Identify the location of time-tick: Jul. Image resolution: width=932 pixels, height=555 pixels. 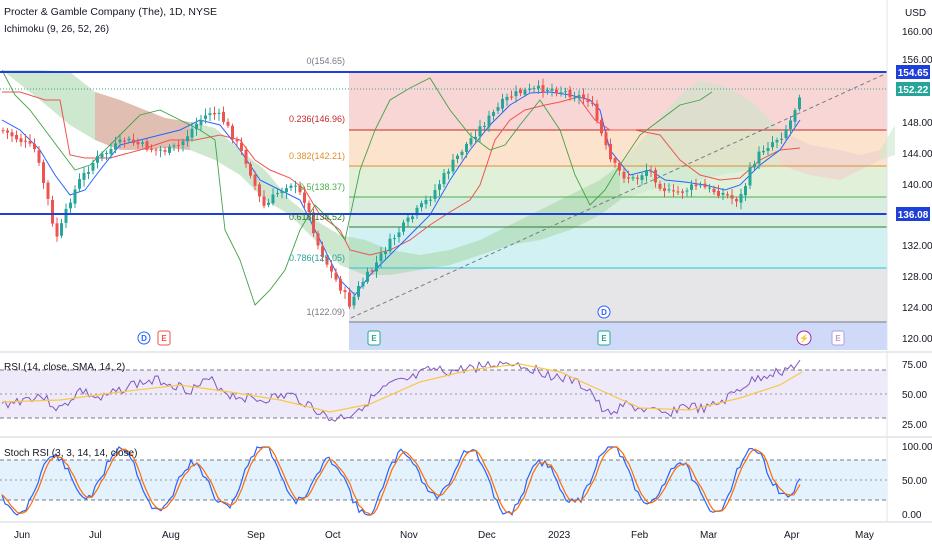
(95, 535).